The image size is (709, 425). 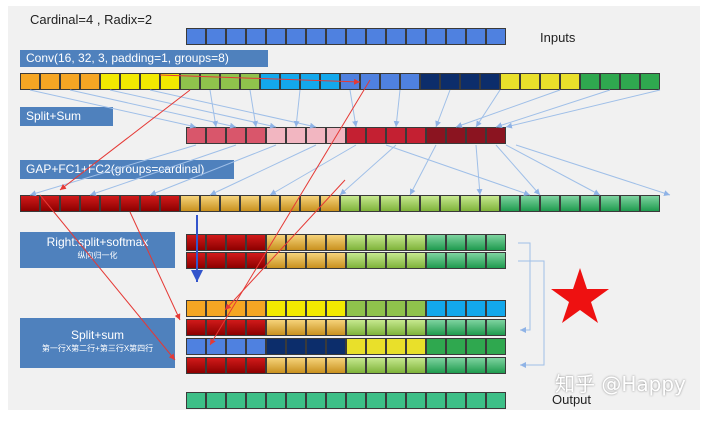 I want to click on split-sum2-step-box: Split+sum 第一行X第二行+第三行X第四行, so click(x=97, y=343).